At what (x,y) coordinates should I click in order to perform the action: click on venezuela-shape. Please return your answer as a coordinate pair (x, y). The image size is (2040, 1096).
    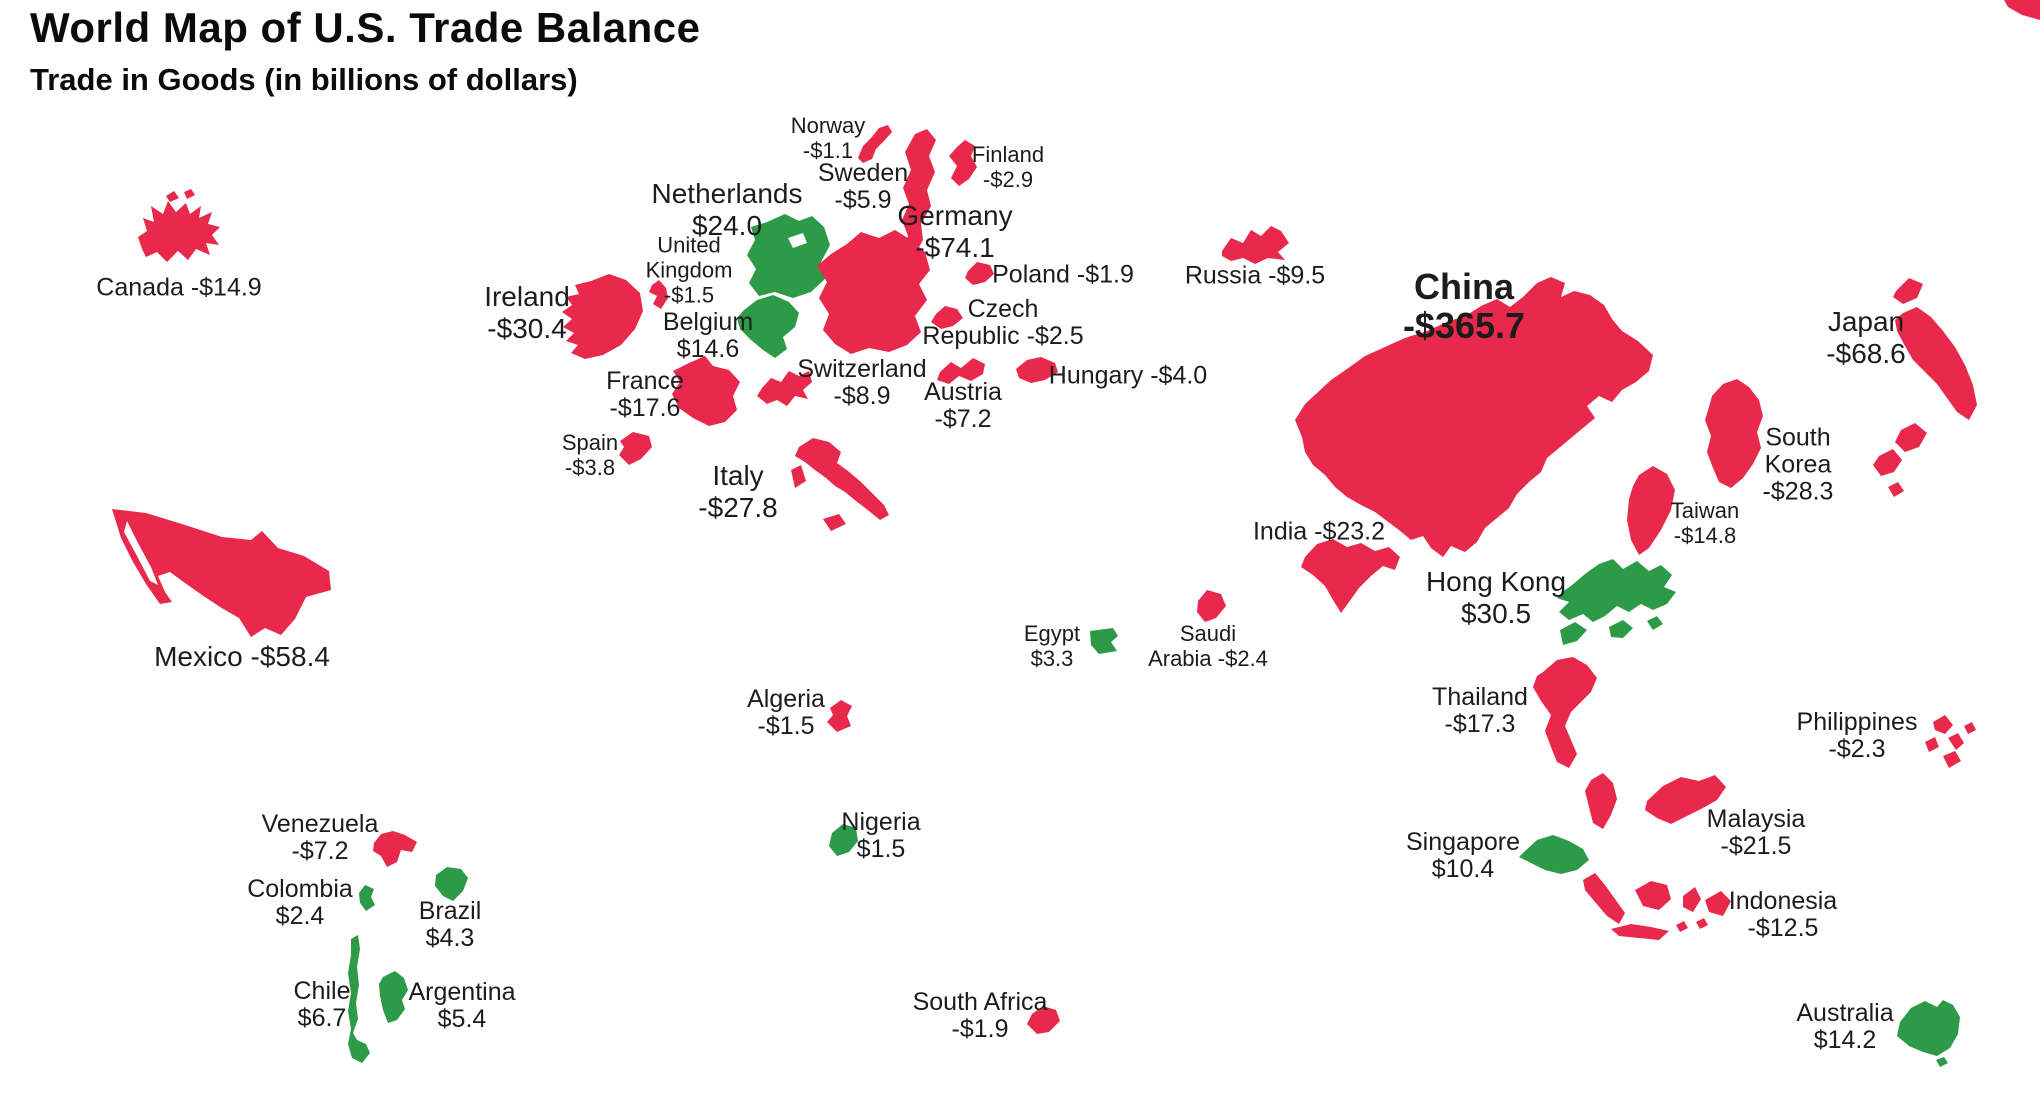
    Looking at the image, I should click on (395, 849).